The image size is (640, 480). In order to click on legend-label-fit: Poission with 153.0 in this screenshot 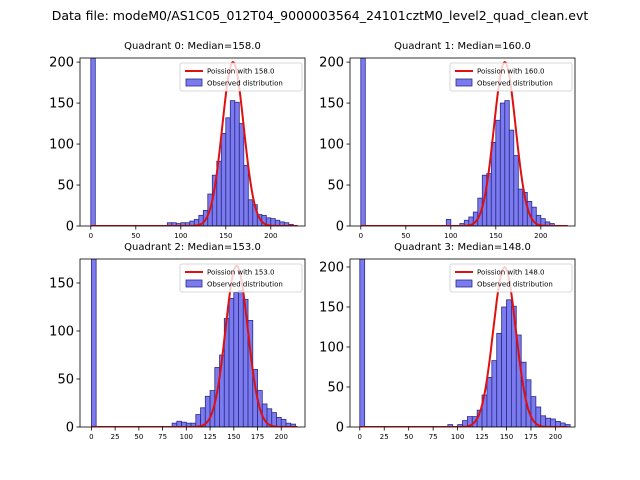, I will do `click(241, 273)`.